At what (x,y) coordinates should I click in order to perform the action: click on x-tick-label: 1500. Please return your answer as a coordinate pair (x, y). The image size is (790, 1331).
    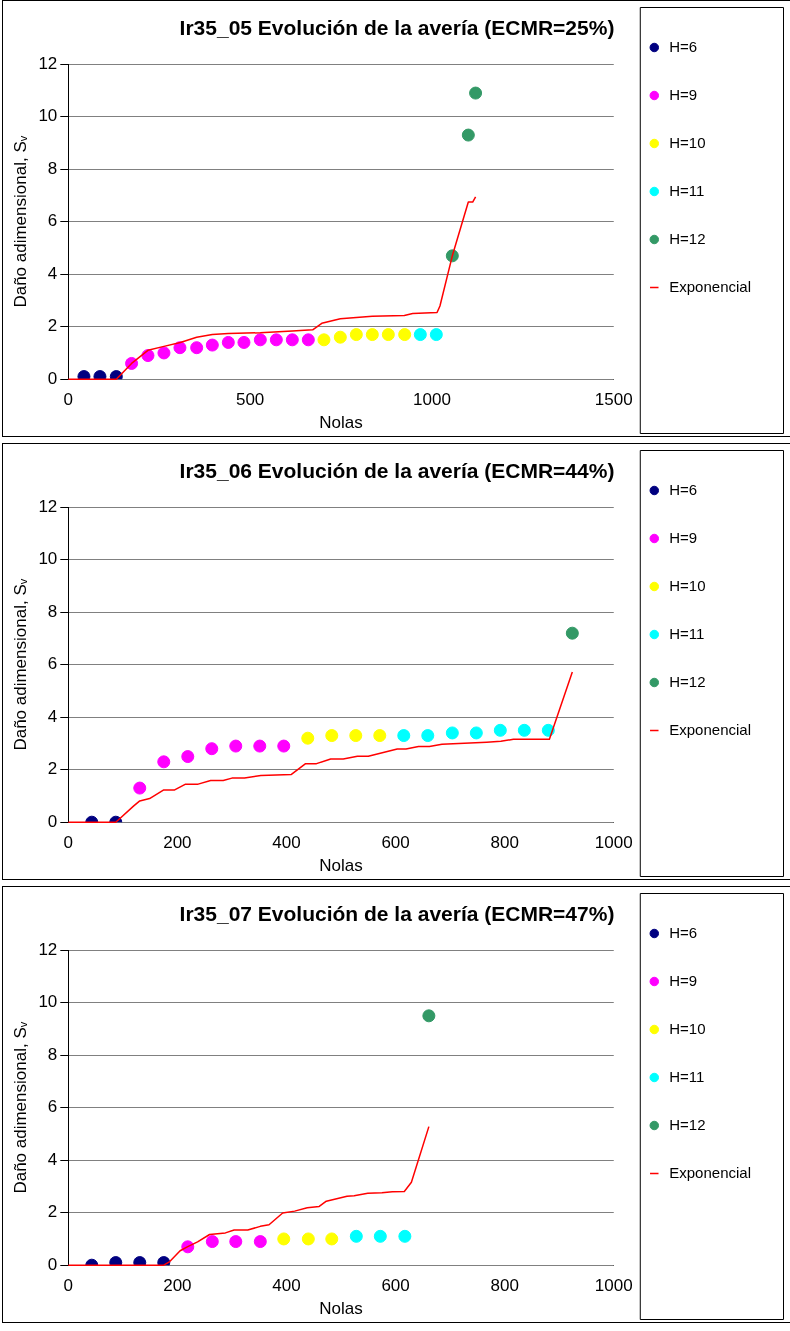
    Looking at the image, I should click on (613, 400).